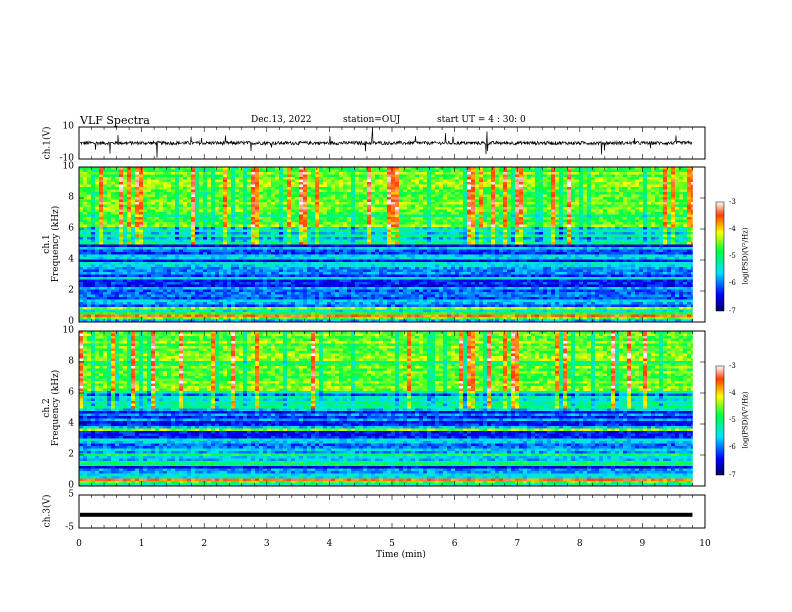 This screenshot has height=612, width=792. What do you see at coordinates (69, 527) in the screenshot?
I see `y-tick-label: -5` at bounding box center [69, 527].